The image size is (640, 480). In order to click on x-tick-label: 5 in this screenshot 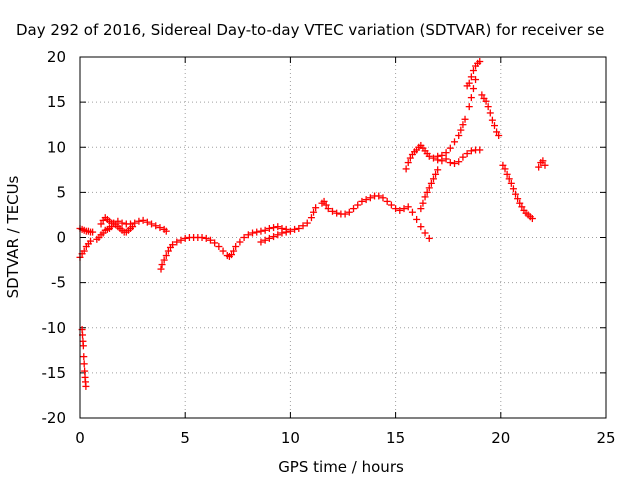, I will do `click(185, 438)`.